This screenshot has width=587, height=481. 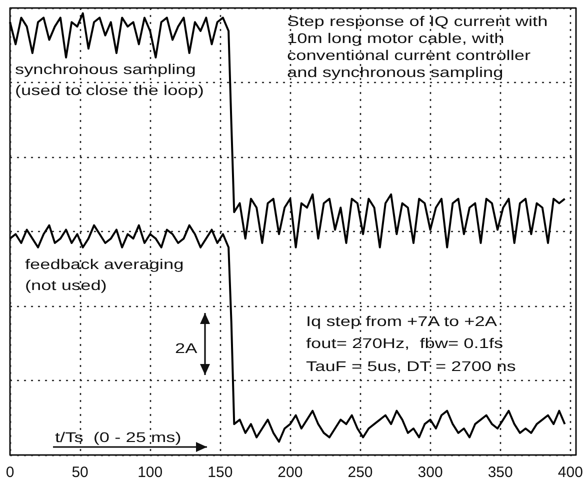 I want to click on x-axis-title: t/Ts (0 - 25 ms), so click(x=118, y=438).